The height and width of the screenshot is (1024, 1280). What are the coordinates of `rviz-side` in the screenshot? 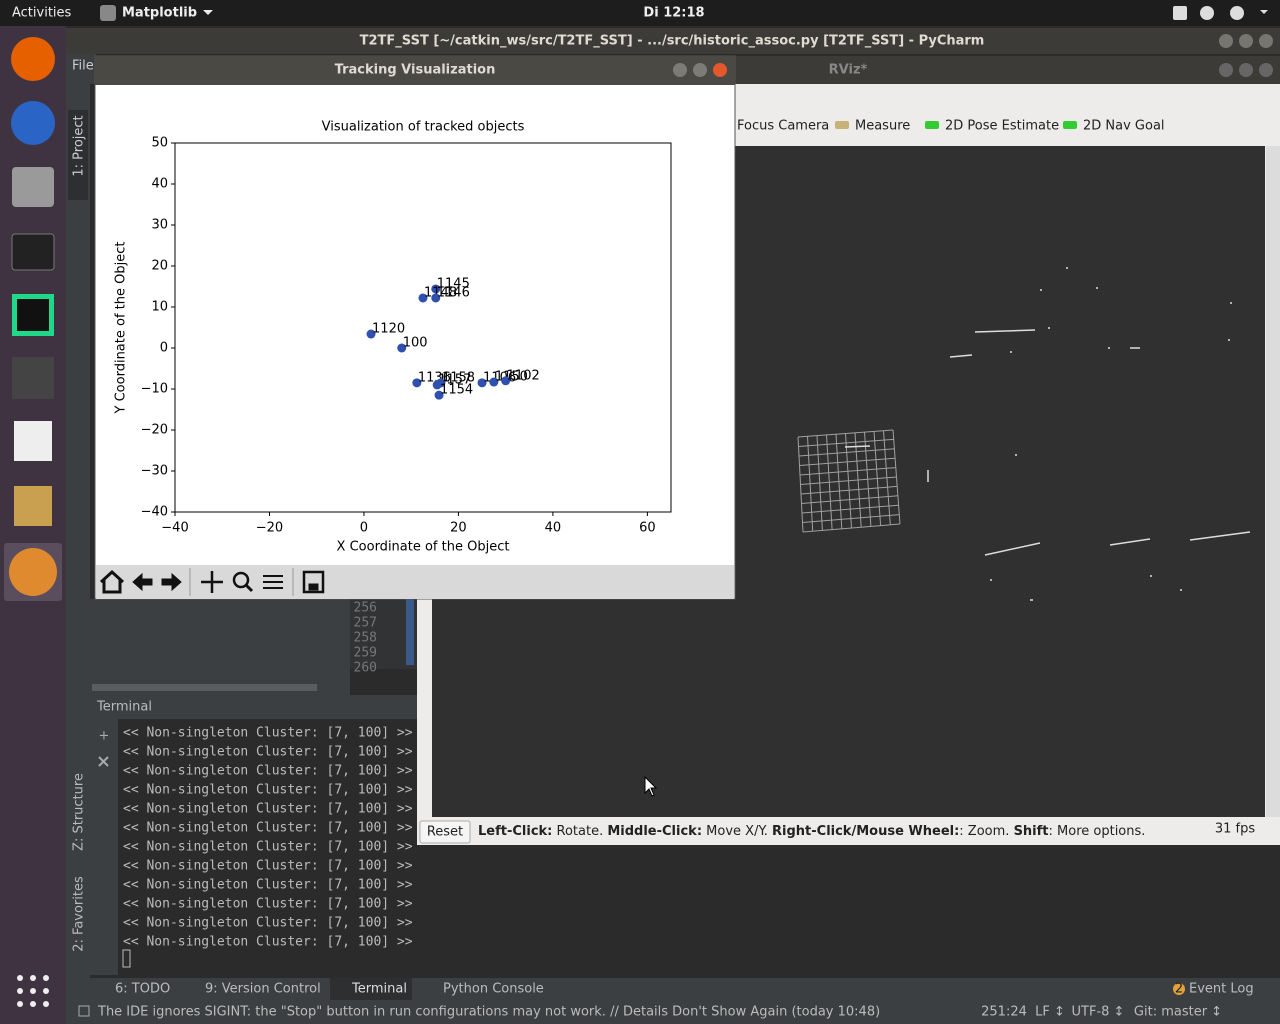 It's located at (1273, 481).